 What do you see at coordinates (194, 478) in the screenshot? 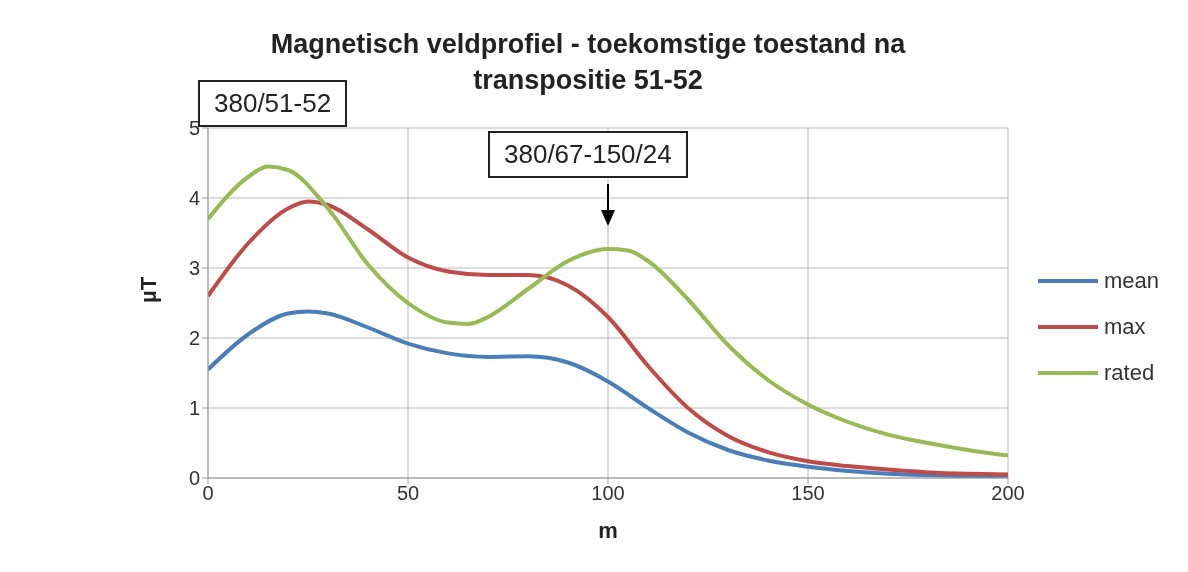
I see `y-tick-label: 0` at bounding box center [194, 478].